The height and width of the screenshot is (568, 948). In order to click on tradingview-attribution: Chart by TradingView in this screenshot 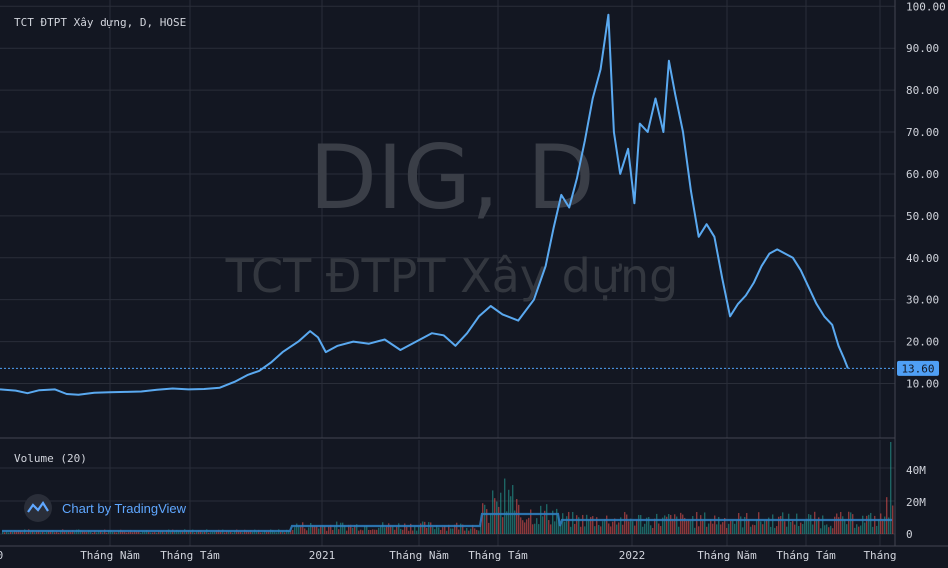, I will do `click(105, 508)`.